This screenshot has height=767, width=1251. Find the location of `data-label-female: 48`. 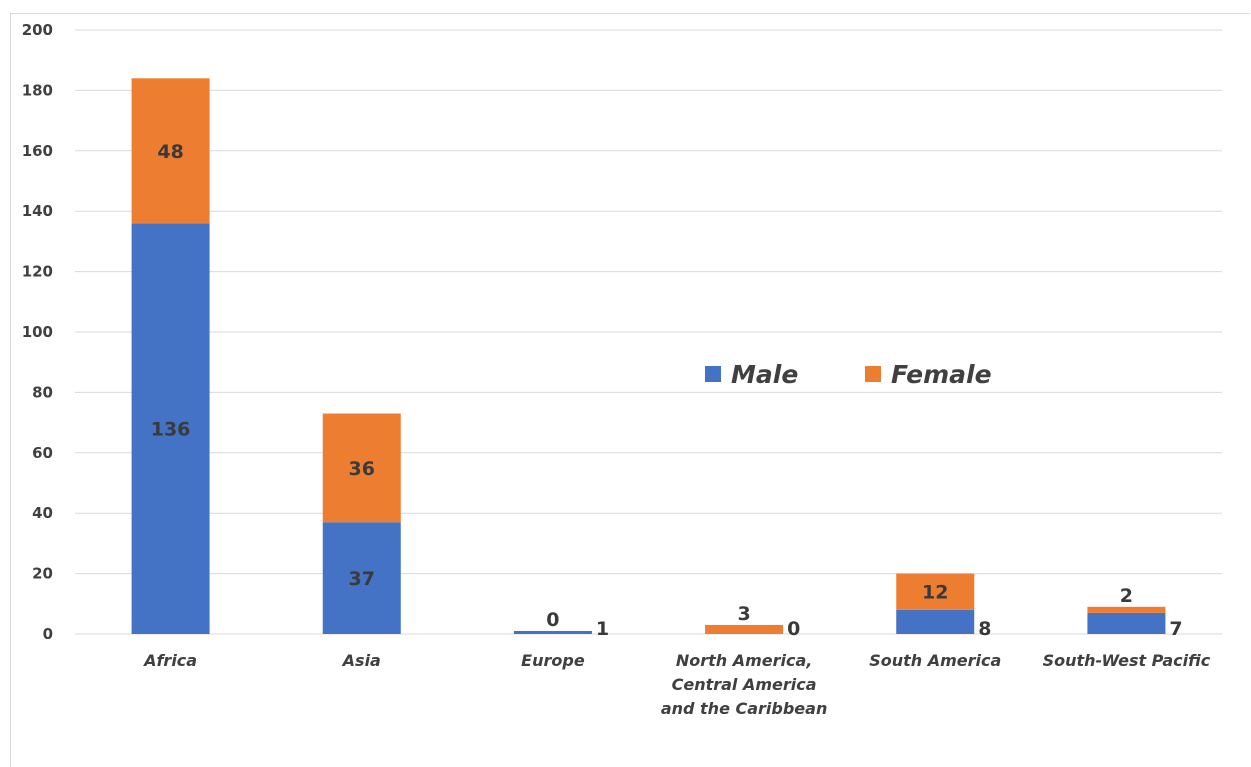

data-label-female: 48 is located at coordinates (170, 152).